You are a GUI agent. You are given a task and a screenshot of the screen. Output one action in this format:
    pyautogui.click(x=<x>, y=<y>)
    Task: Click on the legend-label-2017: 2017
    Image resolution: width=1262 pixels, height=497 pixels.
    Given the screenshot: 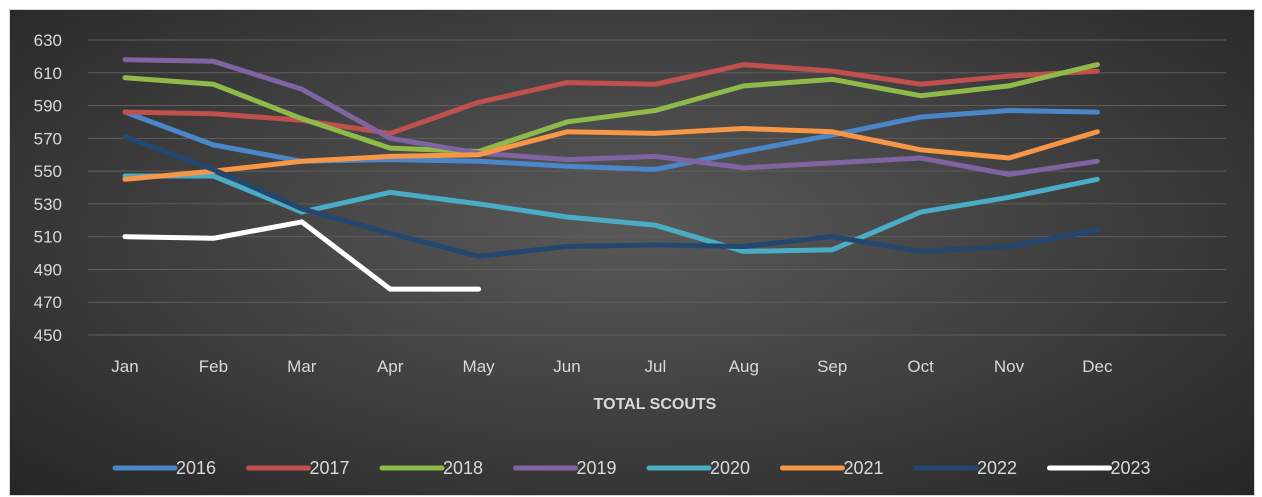 What is the action you would take?
    pyautogui.click(x=330, y=468)
    